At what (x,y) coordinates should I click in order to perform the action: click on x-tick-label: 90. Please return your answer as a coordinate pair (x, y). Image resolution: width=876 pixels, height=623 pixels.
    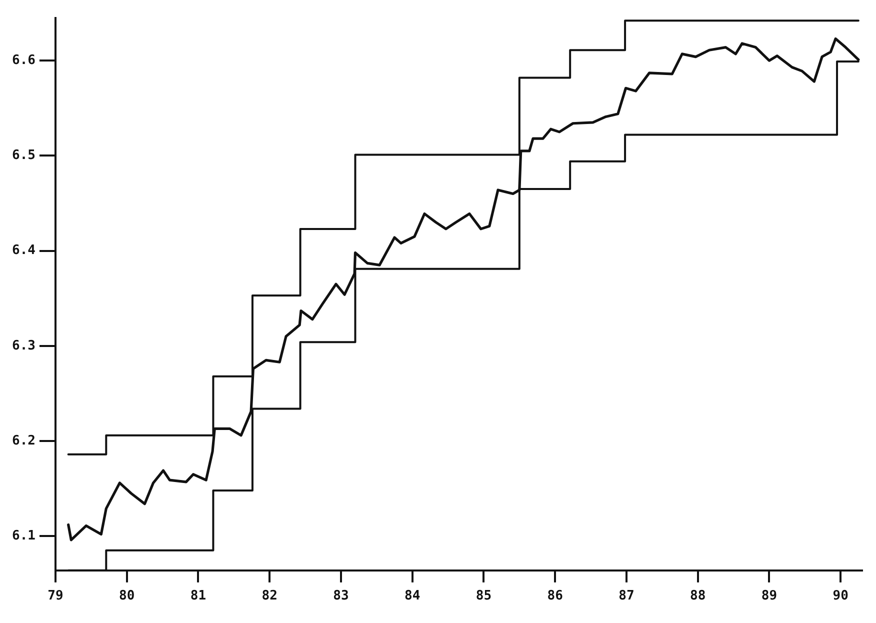
    Looking at the image, I should click on (840, 596).